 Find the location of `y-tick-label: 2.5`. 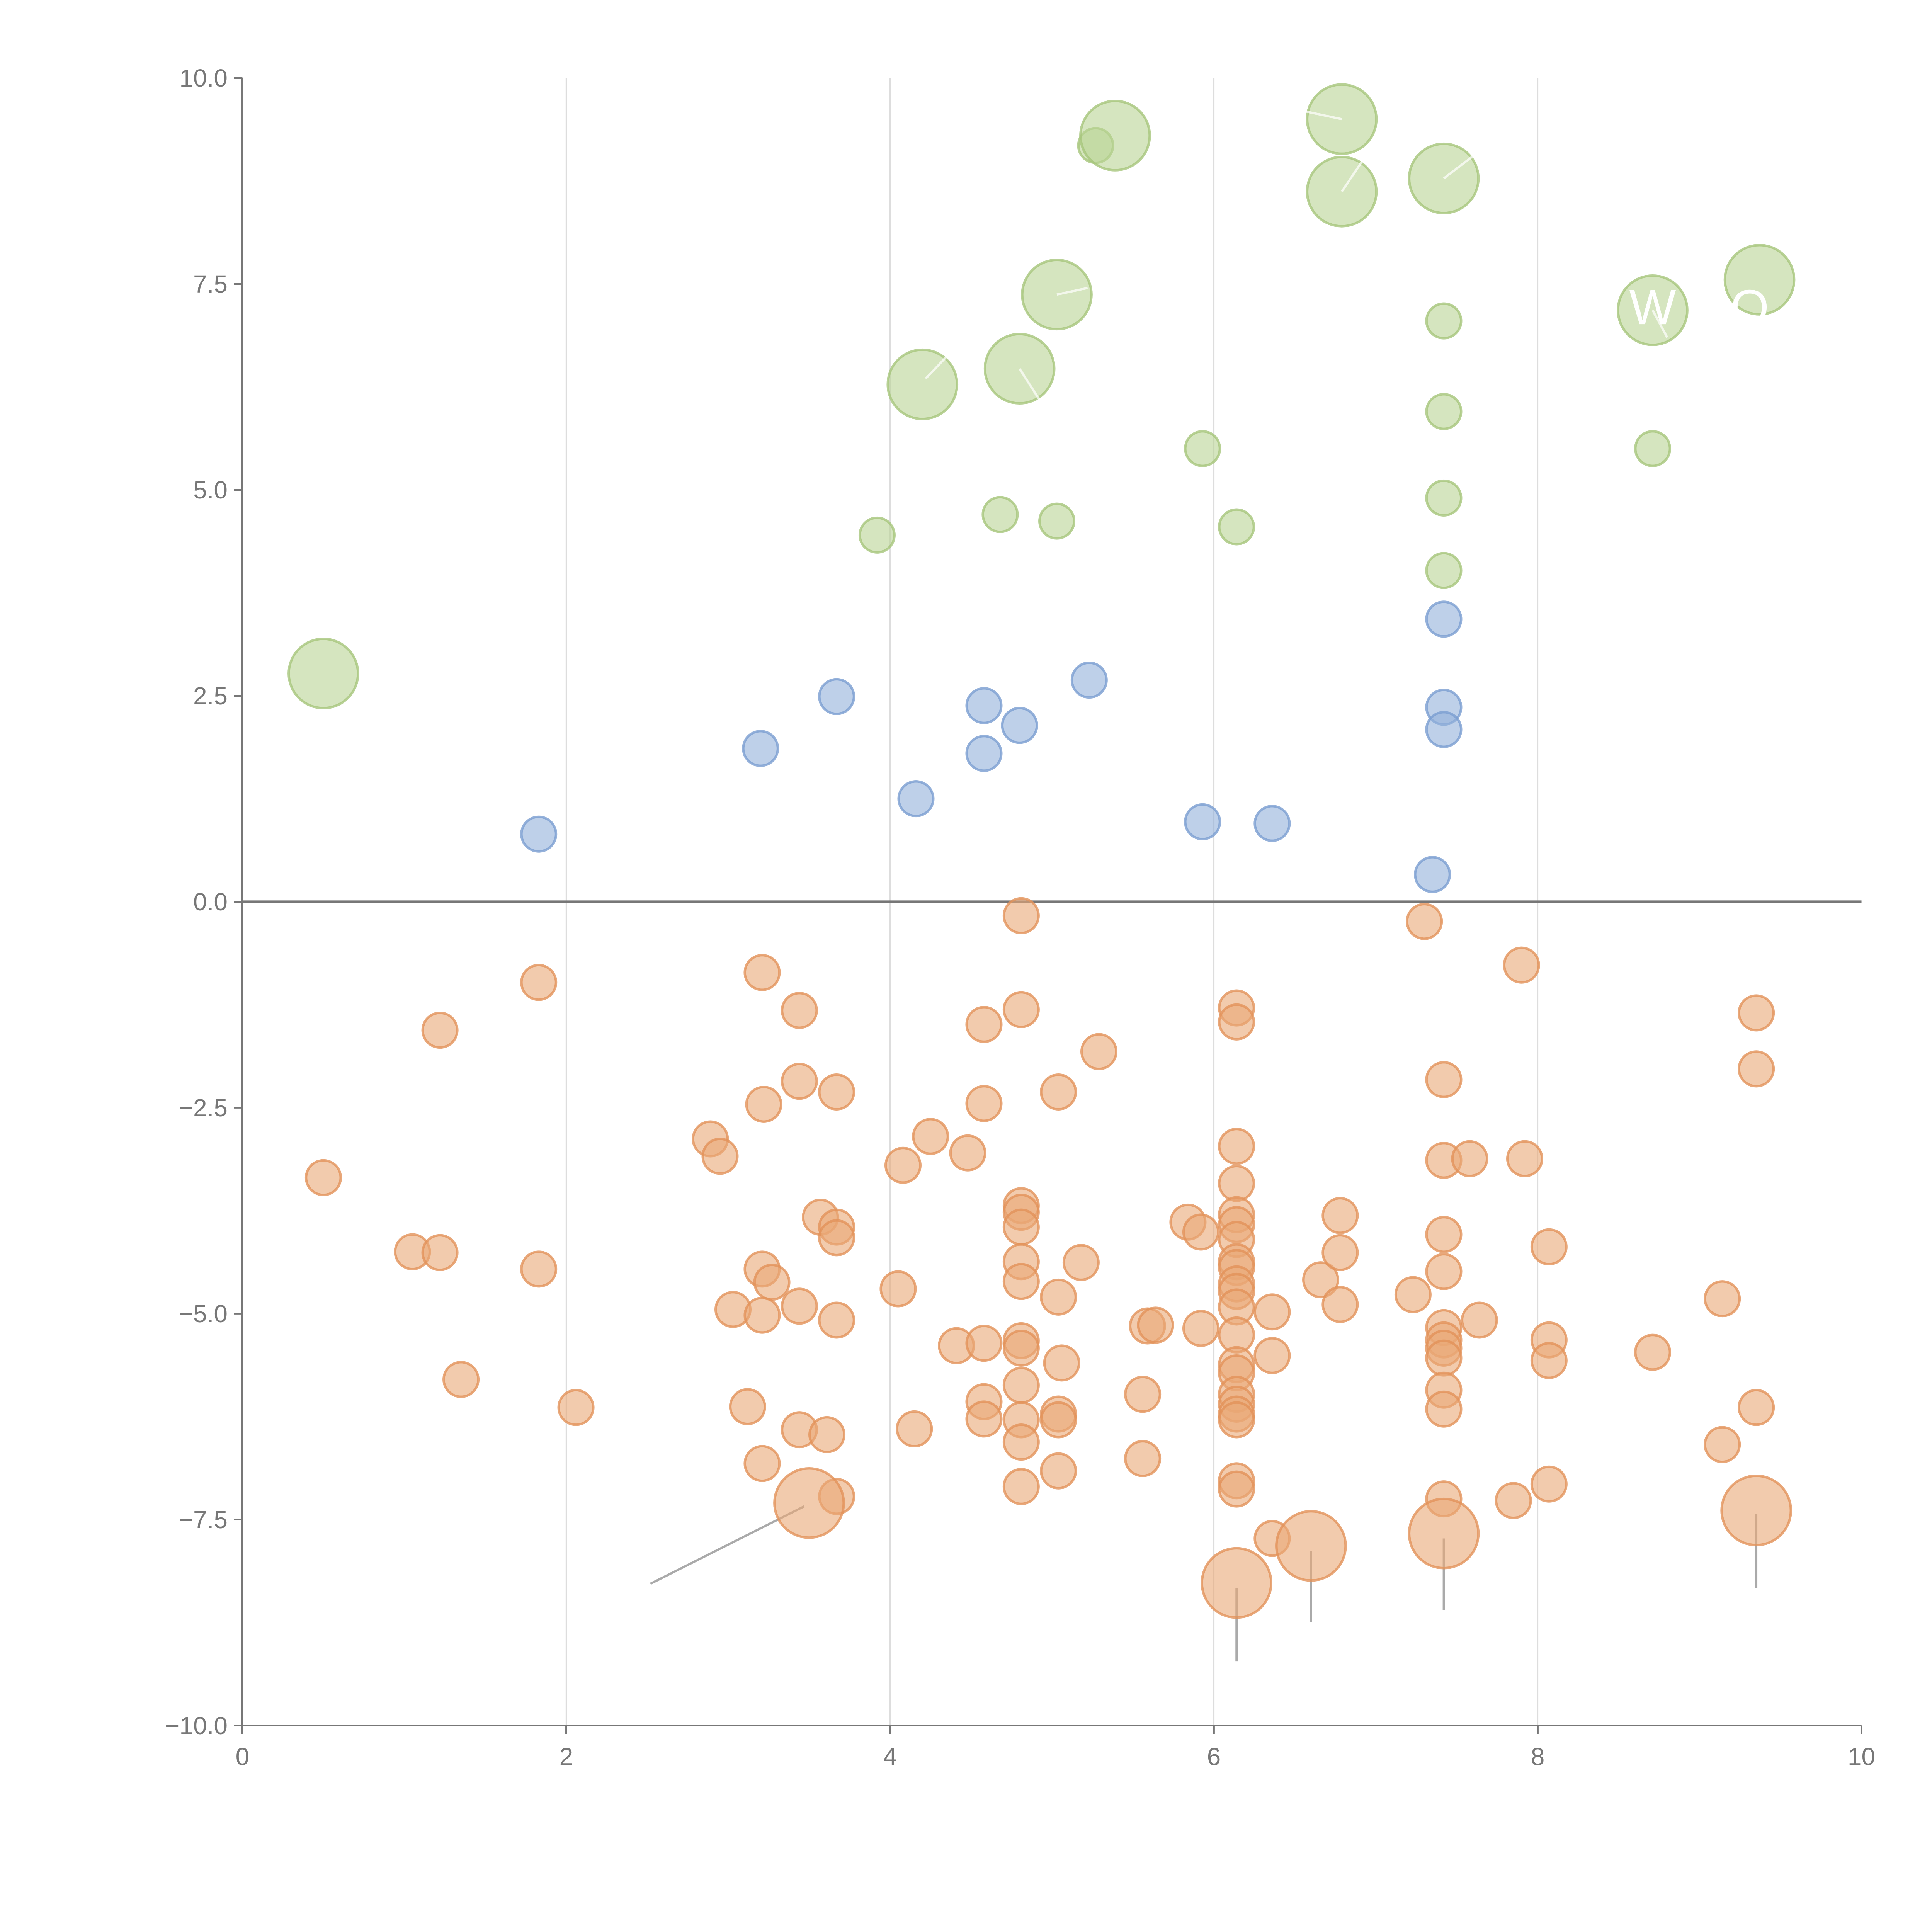

y-tick-label: 2.5 is located at coordinates (211, 696).